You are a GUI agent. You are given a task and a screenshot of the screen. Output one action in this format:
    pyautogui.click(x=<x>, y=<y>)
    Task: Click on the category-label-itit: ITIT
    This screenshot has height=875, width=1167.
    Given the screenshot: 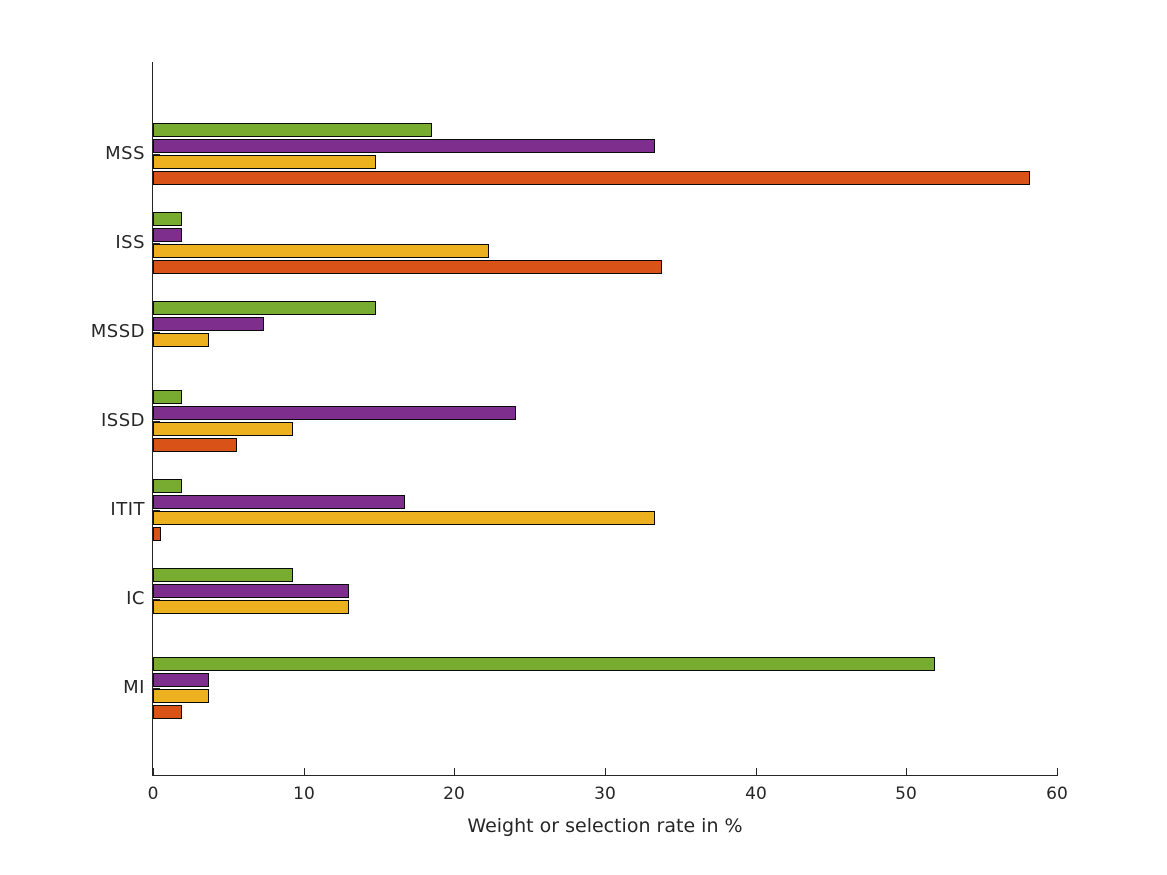 What is the action you would take?
    pyautogui.click(x=127, y=509)
    